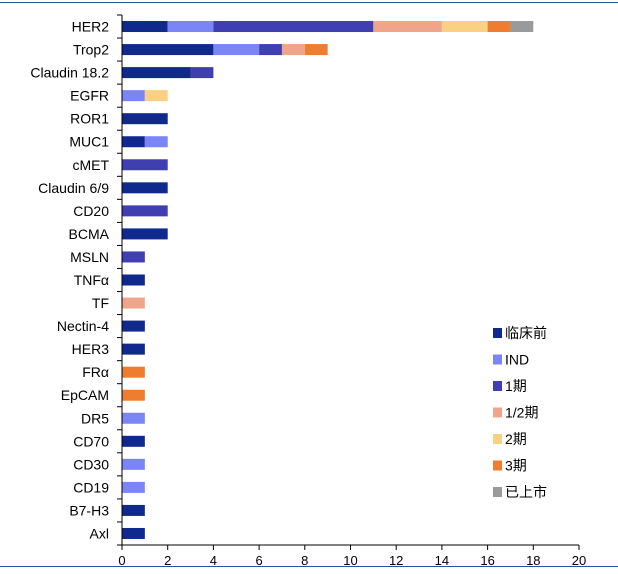 Image resolution: width=618 pixels, height=574 pixels. I want to click on x-tick-label: 12, so click(396, 559).